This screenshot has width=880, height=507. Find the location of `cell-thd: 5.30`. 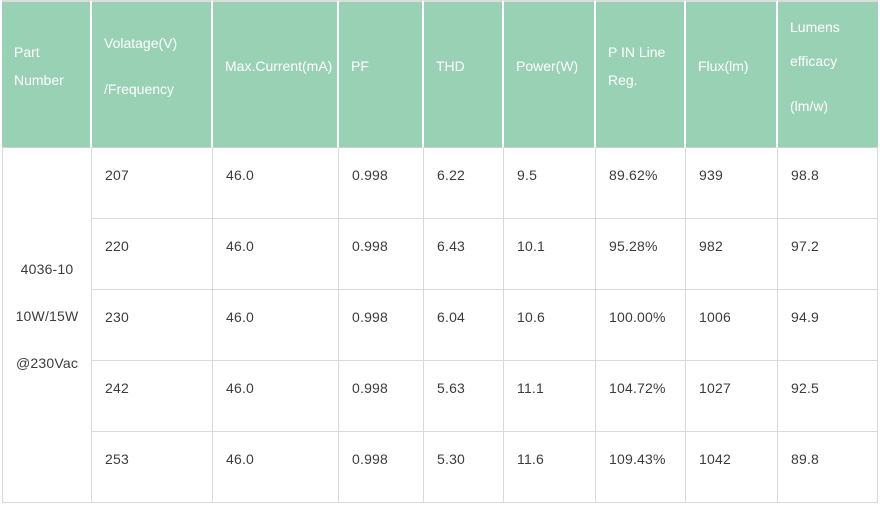

cell-thd: 5.30 is located at coordinates (464, 467).